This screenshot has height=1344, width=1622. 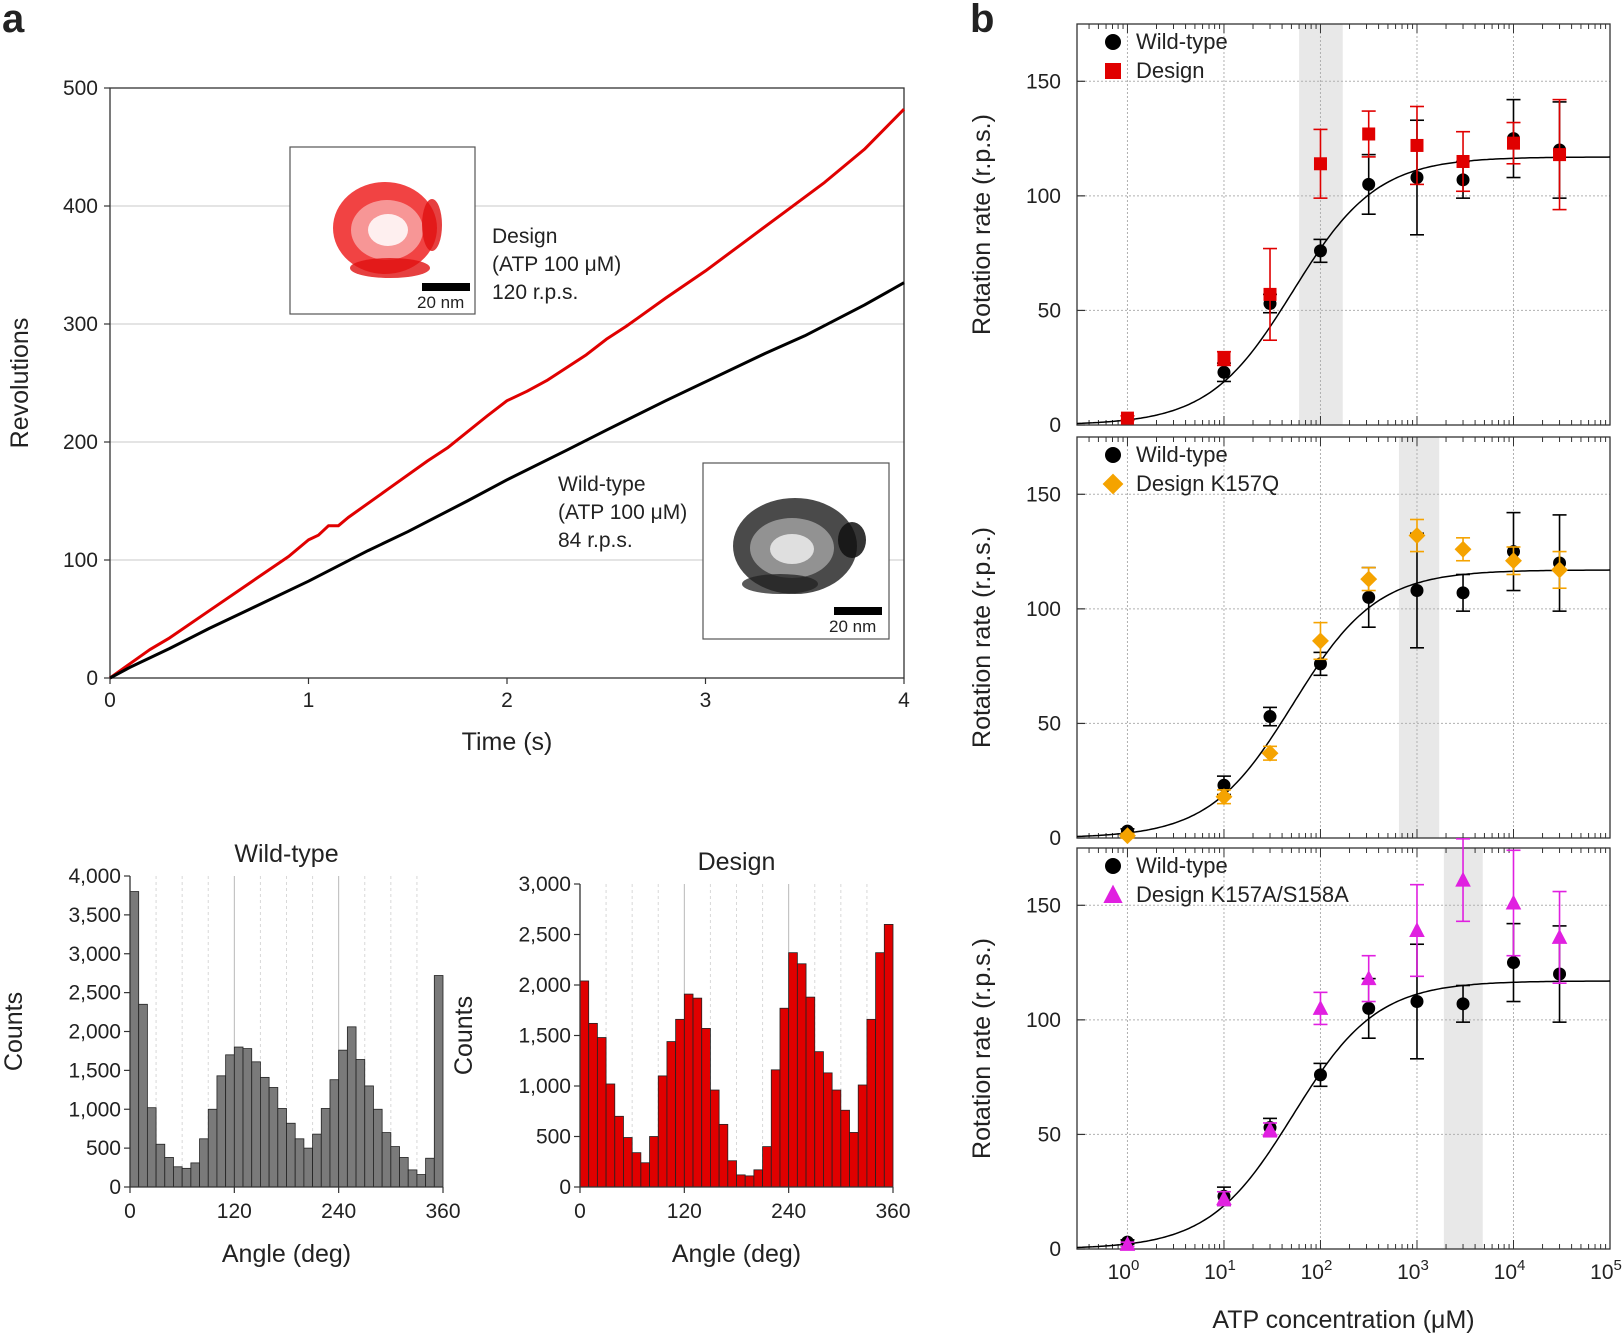 What do you see at coordinates (446, 287) in the screenshot?
I see `design-scalebar` at bounding box center [446, 287].